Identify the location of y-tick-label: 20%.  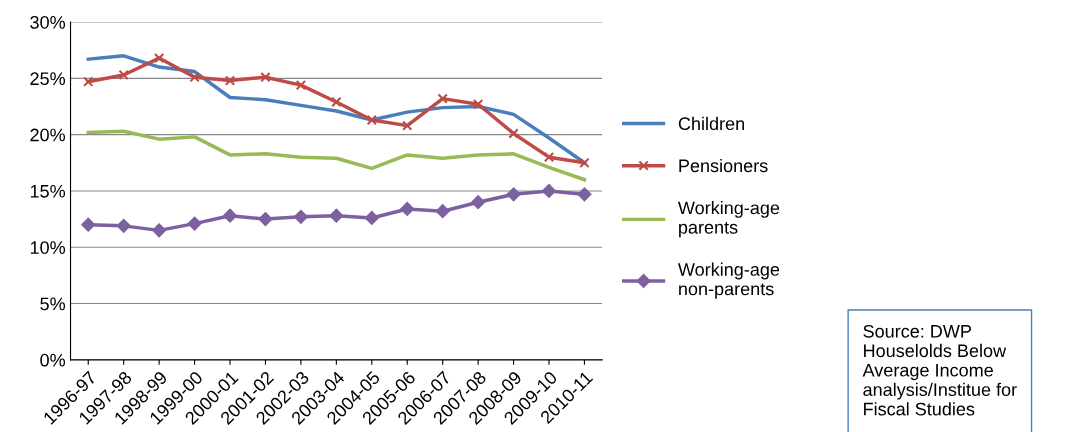
(48, 135).